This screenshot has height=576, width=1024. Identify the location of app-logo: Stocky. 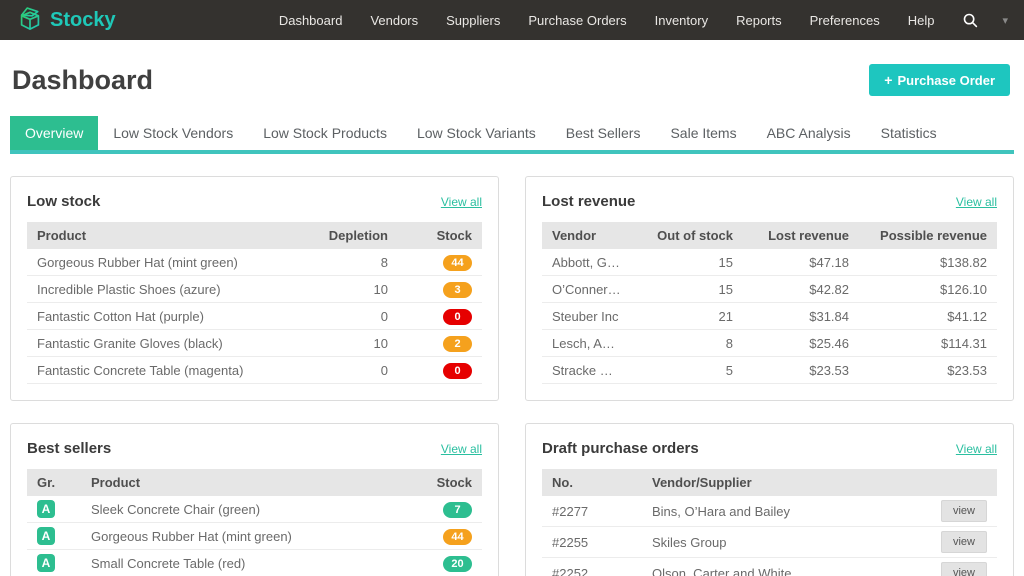
(66, 20).